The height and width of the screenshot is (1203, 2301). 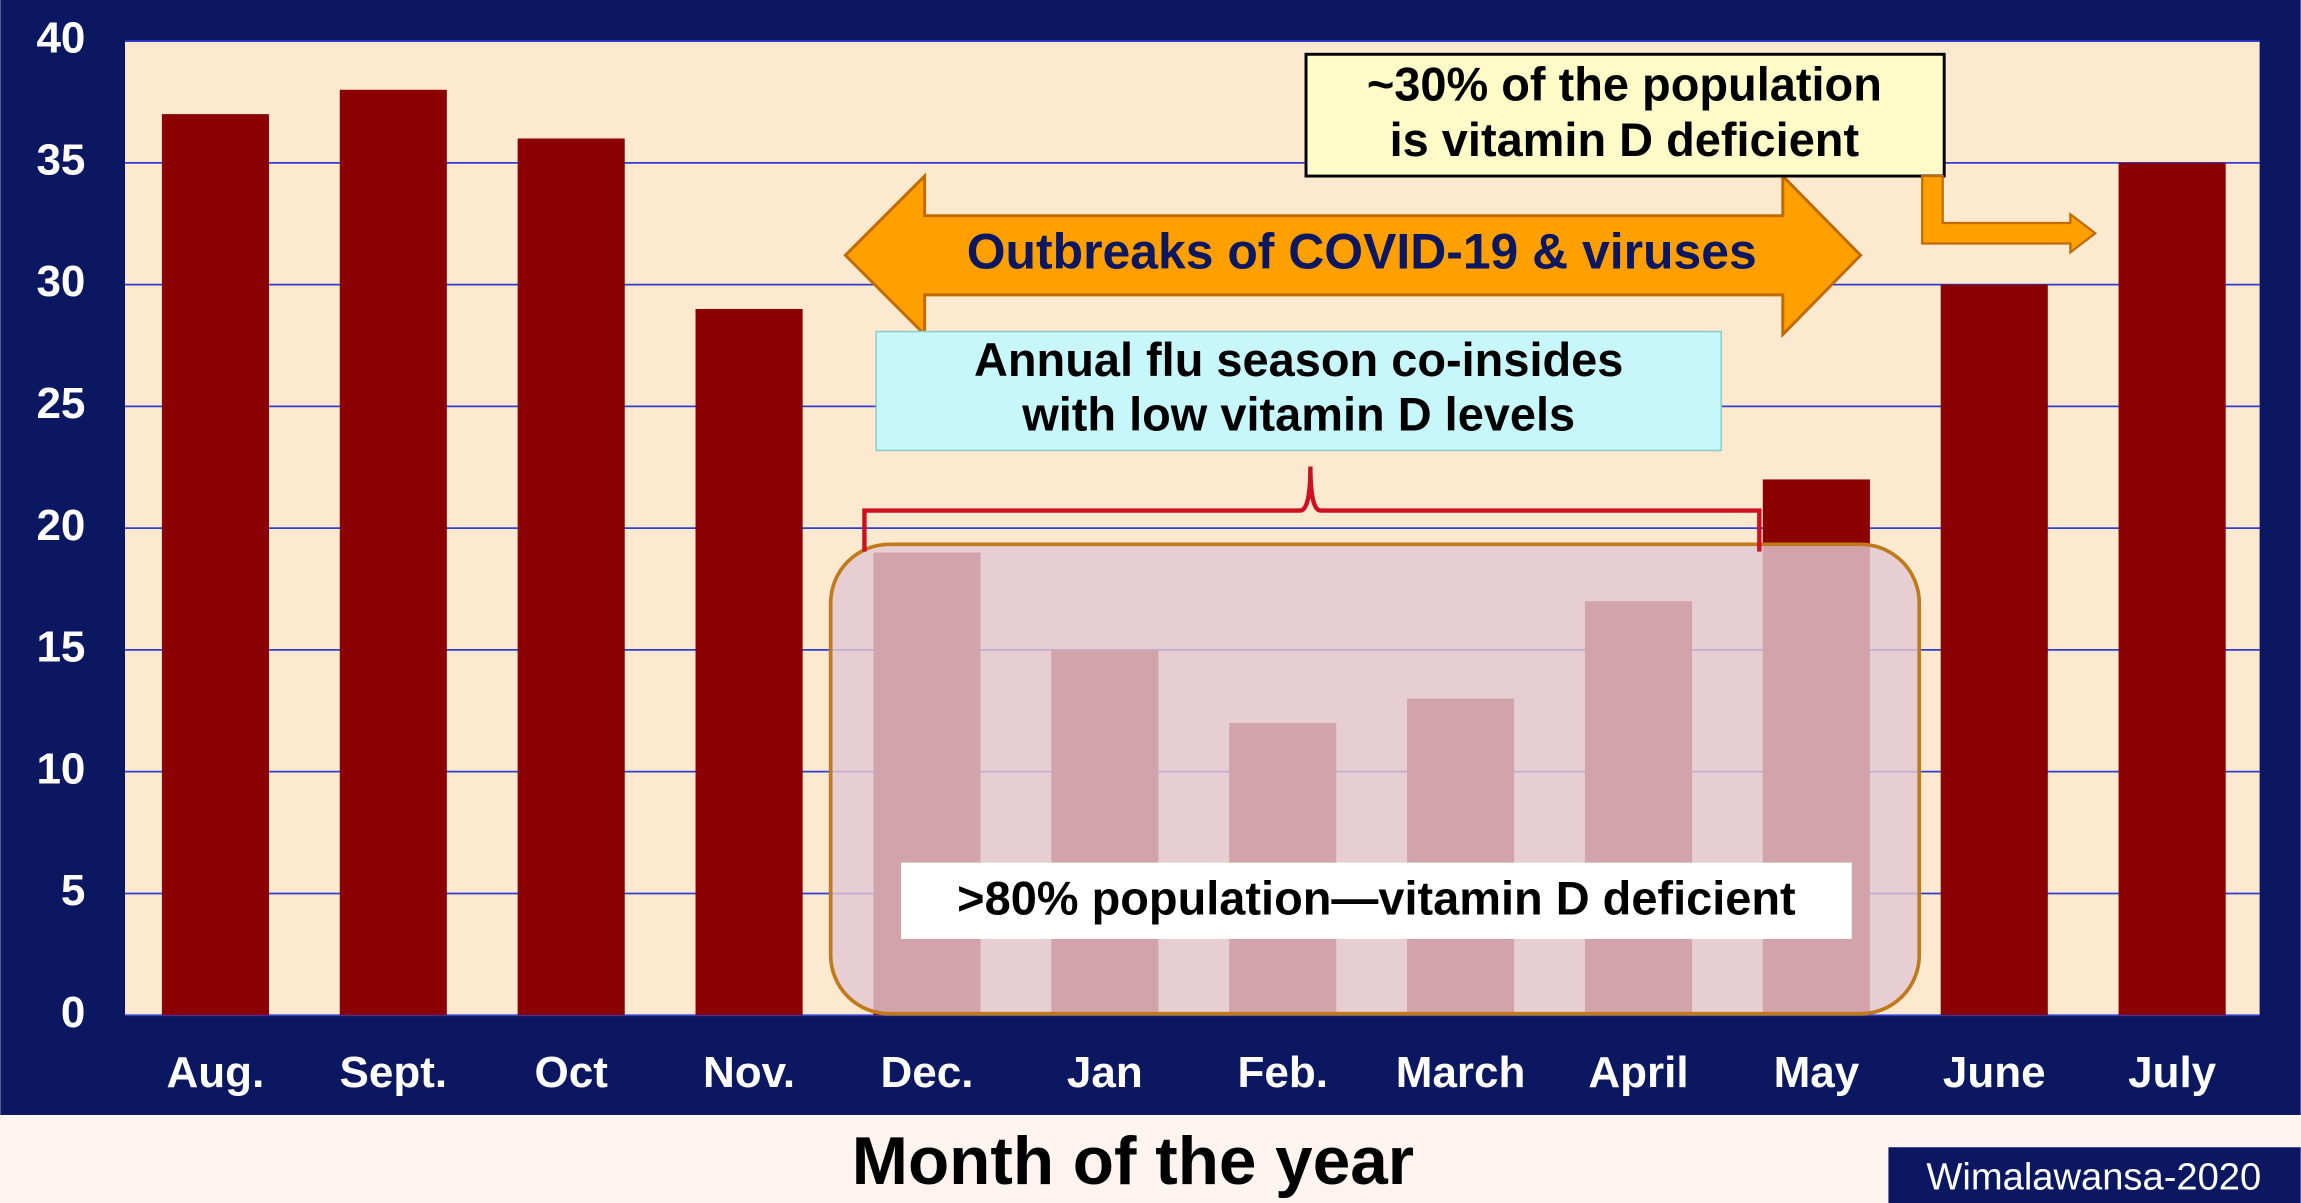 I want to click on x-tick-label: Aug., so click(x=216, y=1072).